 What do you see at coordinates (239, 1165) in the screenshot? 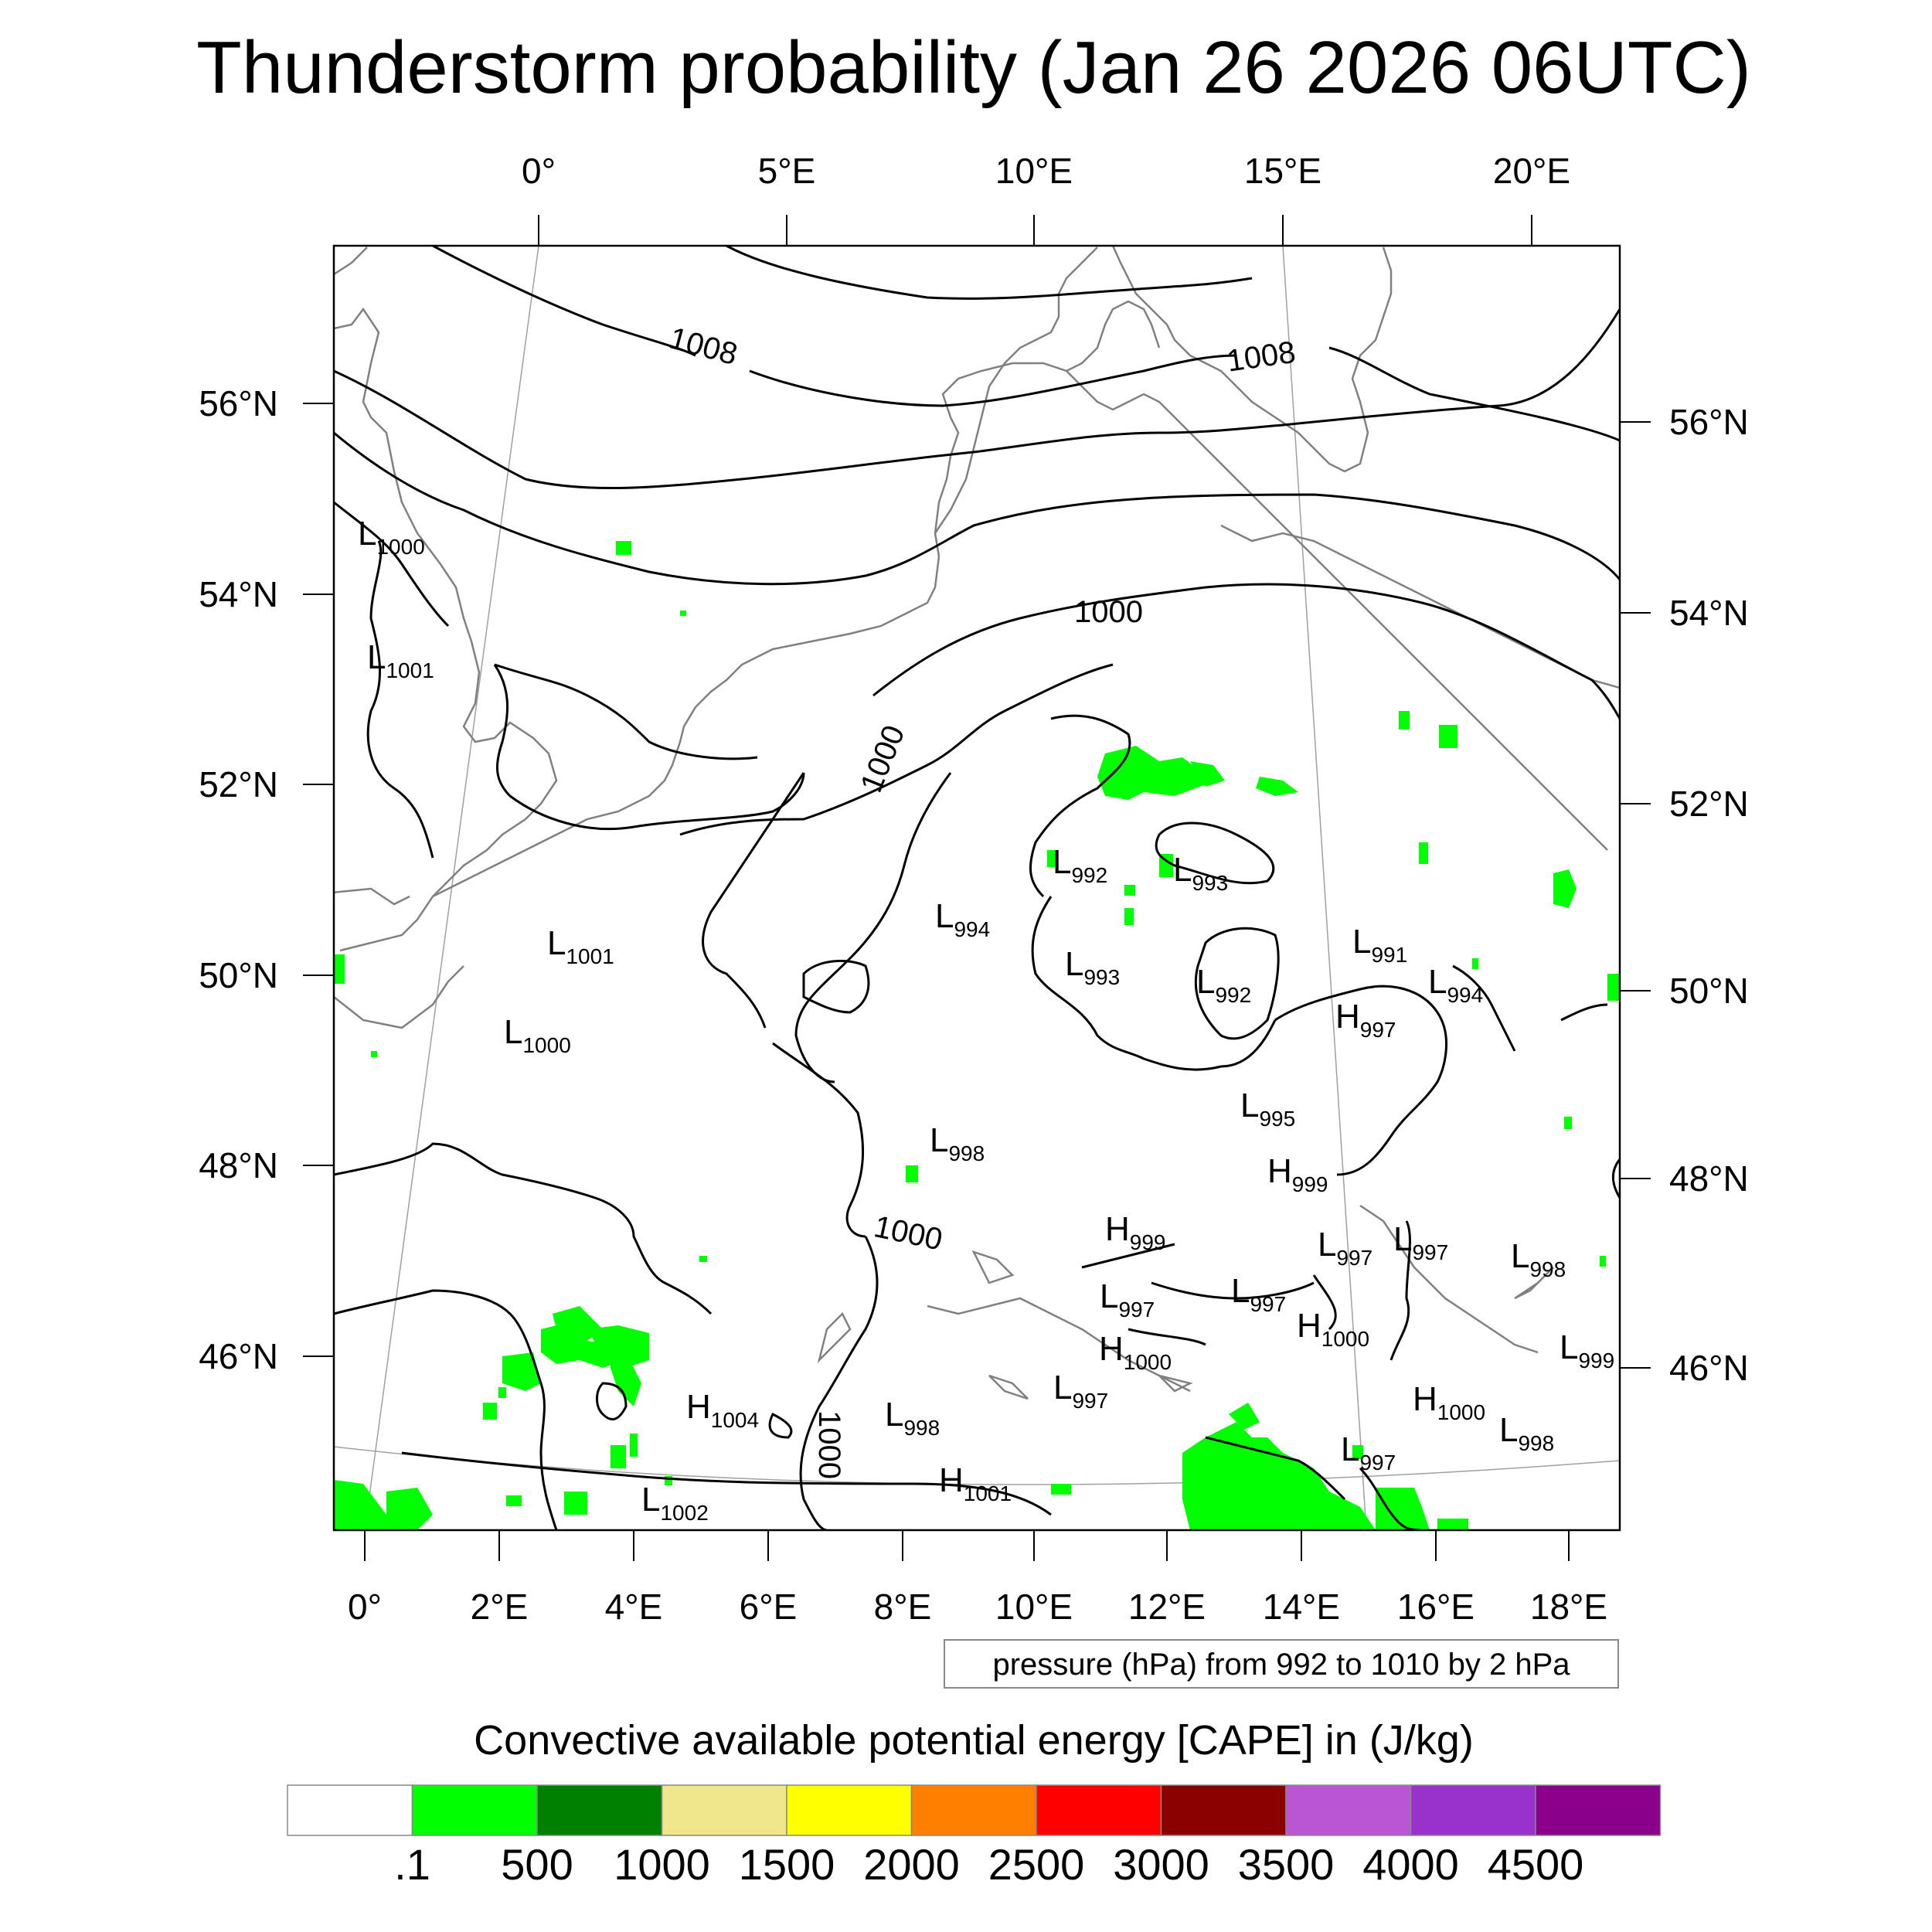
I see `left-lat-label: 48°N` at bounding box center [239, 1165].